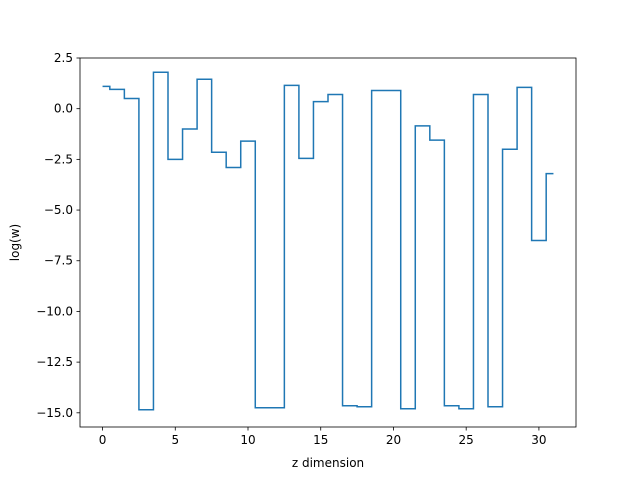  Describe the element at coordinates (247, 440) in the screenshot. I see `x-tick-label: 10` at that location.